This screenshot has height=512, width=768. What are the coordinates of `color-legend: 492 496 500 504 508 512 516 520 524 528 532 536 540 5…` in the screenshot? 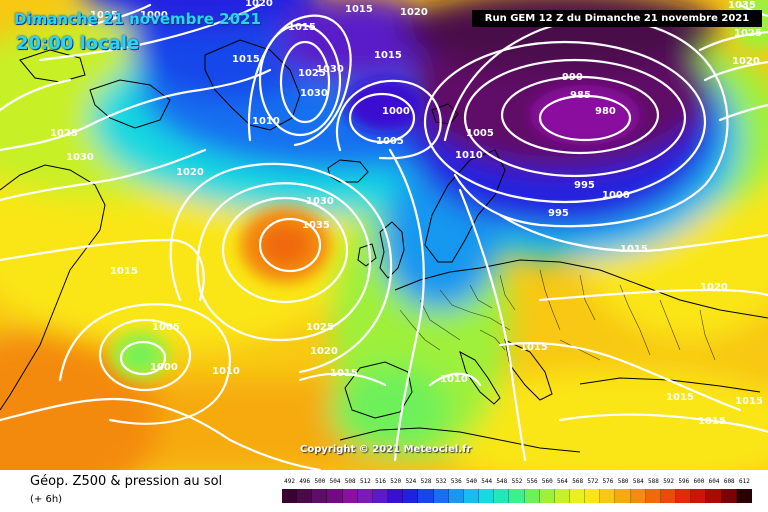 It's located at (517, 493).